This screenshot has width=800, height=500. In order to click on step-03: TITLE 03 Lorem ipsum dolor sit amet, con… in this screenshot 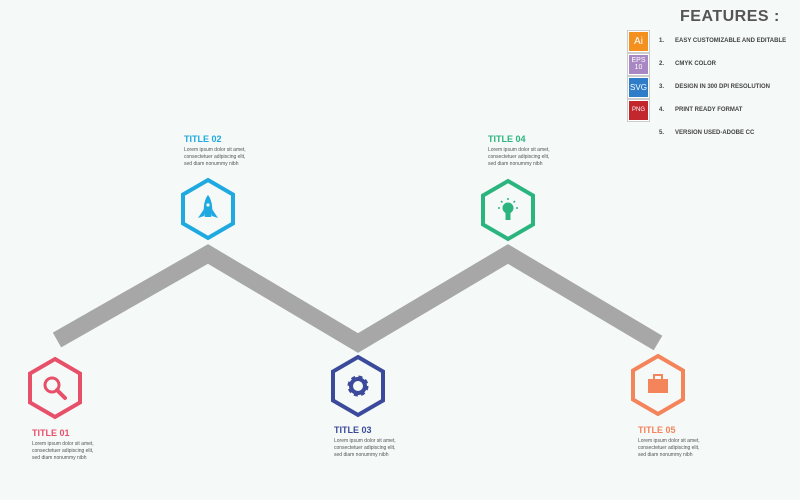, I will do `click(389, 442)`.